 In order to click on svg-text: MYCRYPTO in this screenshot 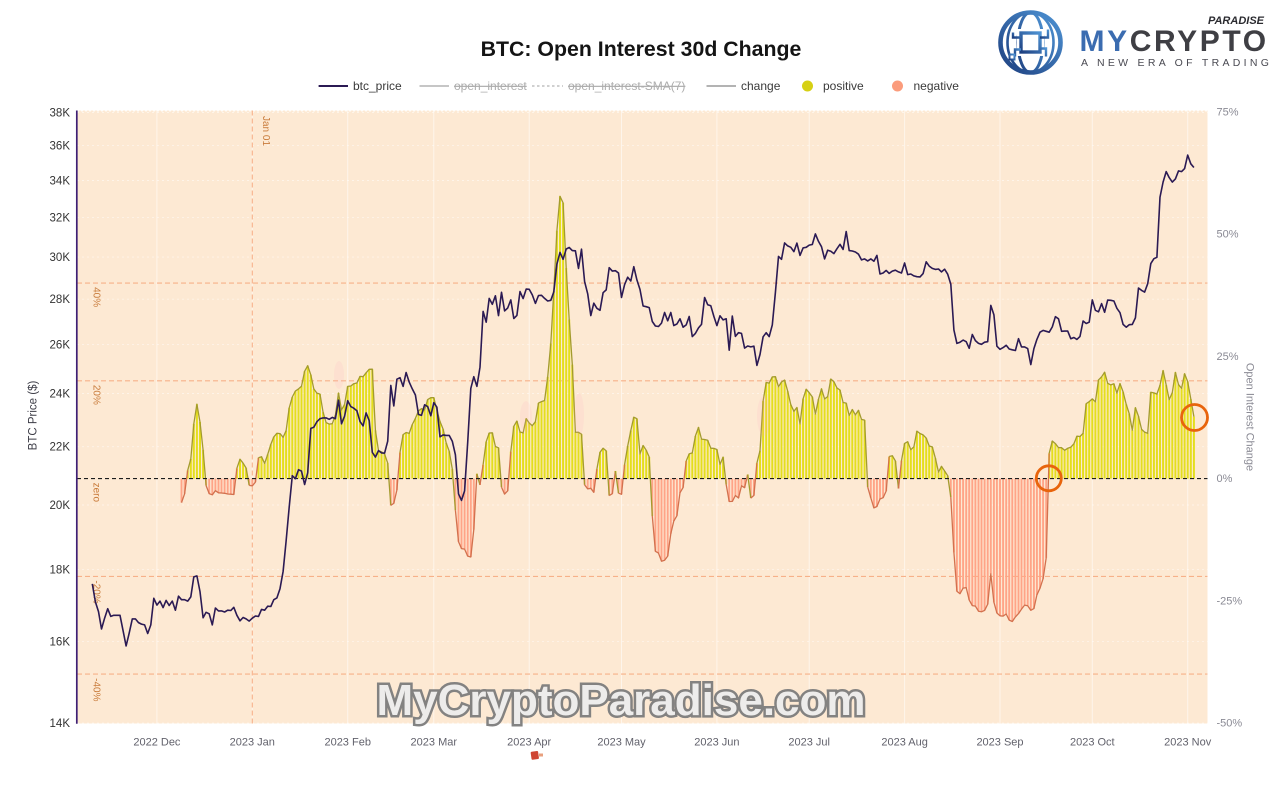, I will do `click(1174, 41)`.